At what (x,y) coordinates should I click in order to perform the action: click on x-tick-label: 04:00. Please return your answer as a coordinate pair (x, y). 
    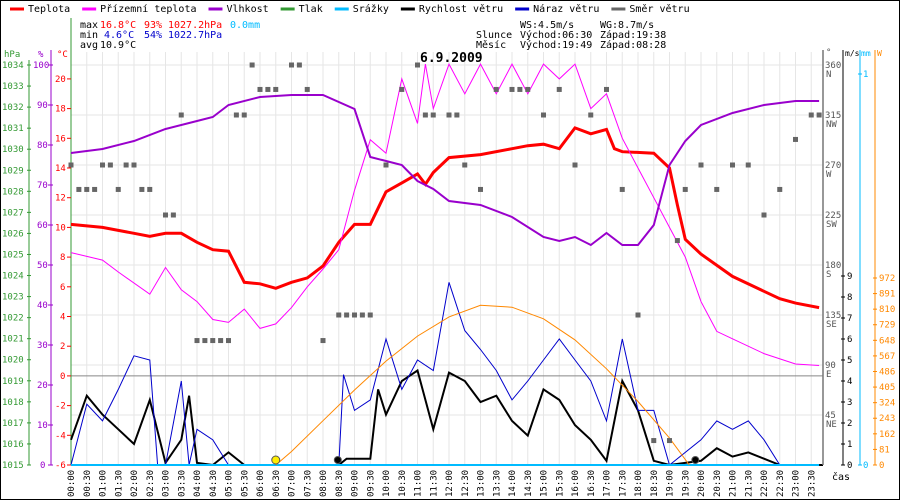
    Looking at the image, I should click on (198, 483).